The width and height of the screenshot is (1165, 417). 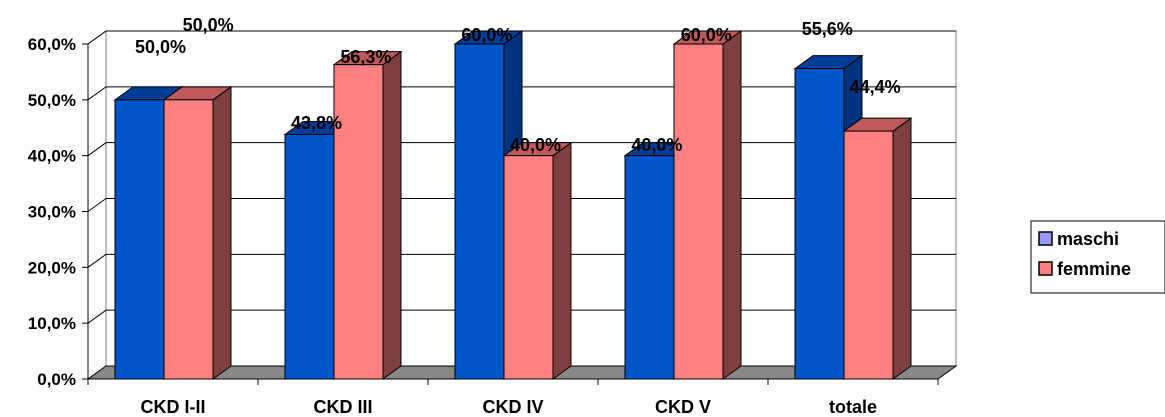 What do you see at coordinates (1088, 239) in the screenshot?
I see `legend-label: maschi` at bounding box center [1088, 239].